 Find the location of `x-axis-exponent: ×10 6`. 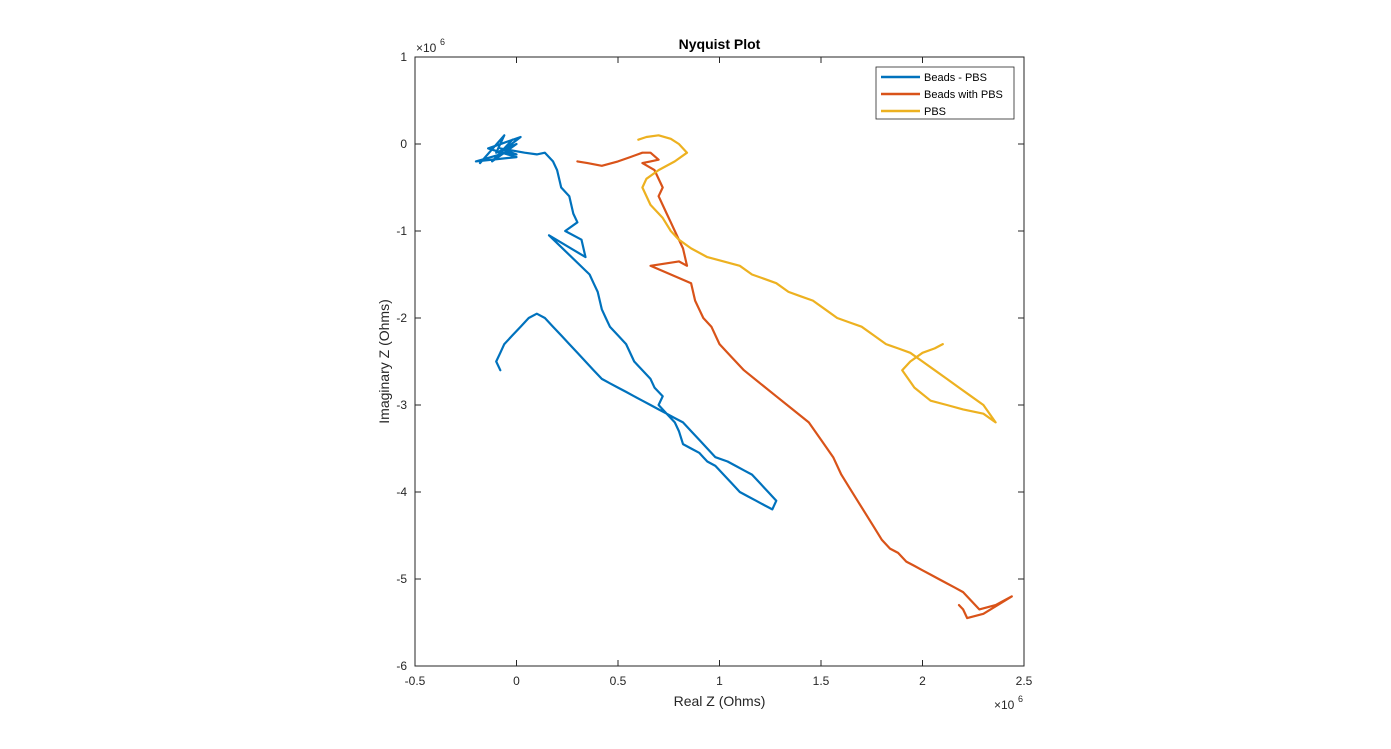

x-axis-exponent: ×10 6 is located at coordinates (1008, 703).